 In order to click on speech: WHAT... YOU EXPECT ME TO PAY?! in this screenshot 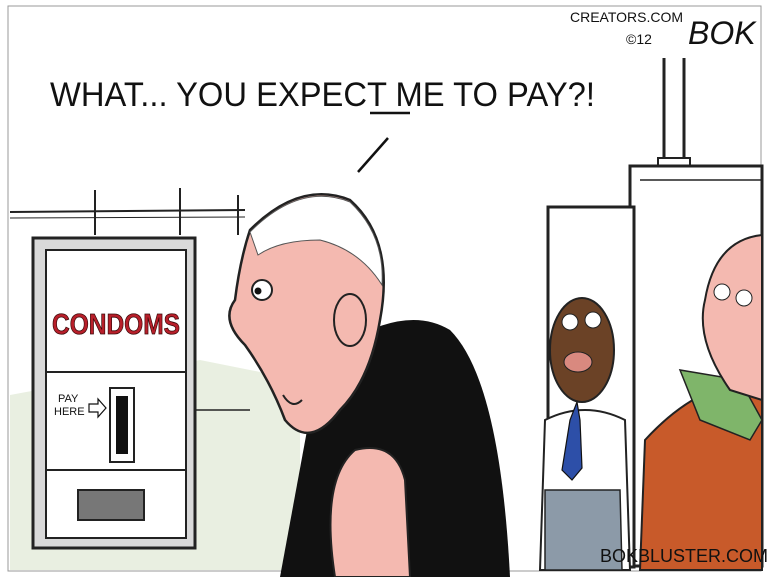, I will do `click(322, 95)`.